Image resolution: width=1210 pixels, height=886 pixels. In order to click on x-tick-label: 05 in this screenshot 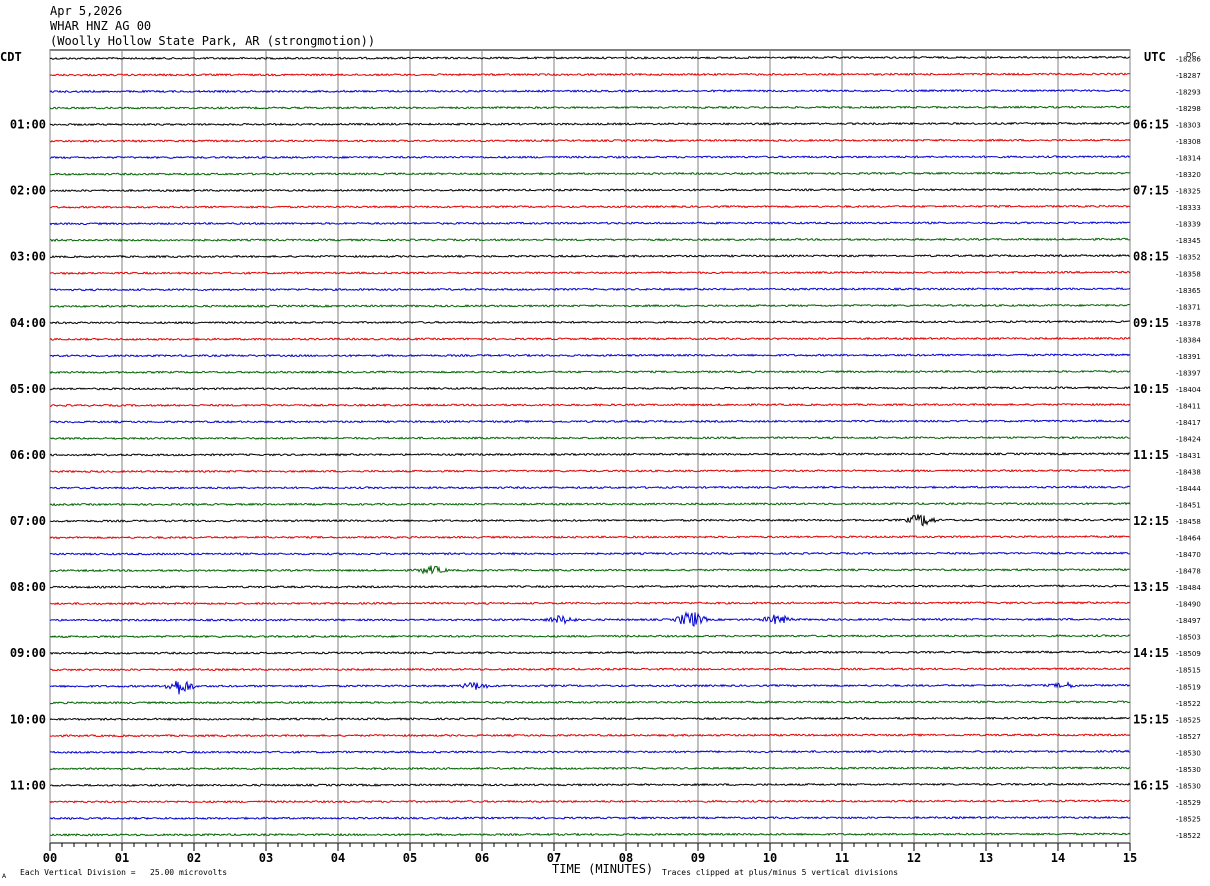, I will do `click(410, 858)`.